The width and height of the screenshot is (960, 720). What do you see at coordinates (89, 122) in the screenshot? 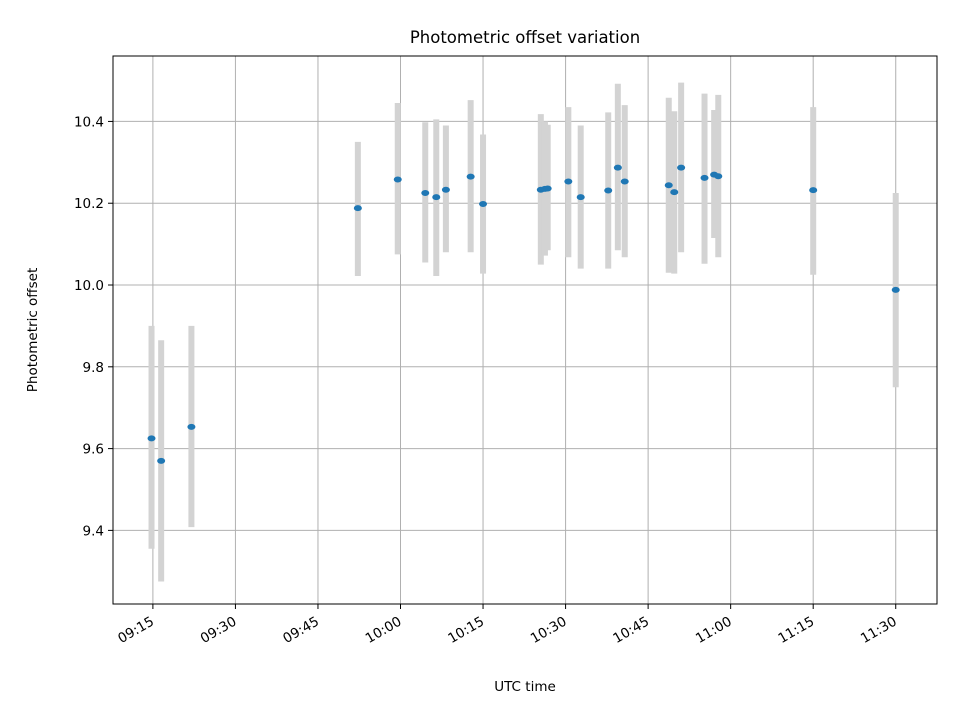
I see `y-tick-label: 10.4` at bounding box center [89, 122].